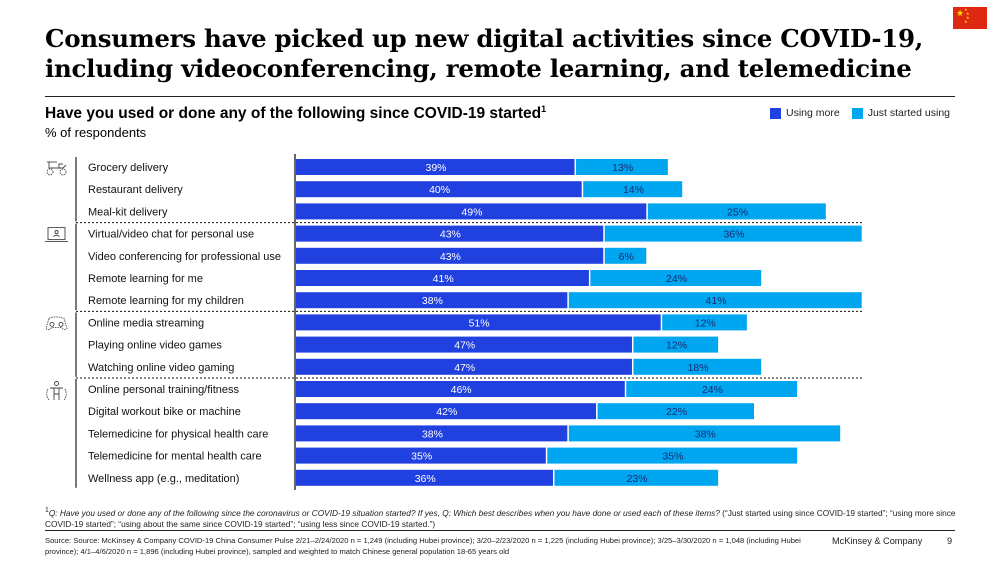 Image resolution: width=1000 pixels, height=563 pixels. I want to click on data-label-using-more: 36%, so click(425, 479).